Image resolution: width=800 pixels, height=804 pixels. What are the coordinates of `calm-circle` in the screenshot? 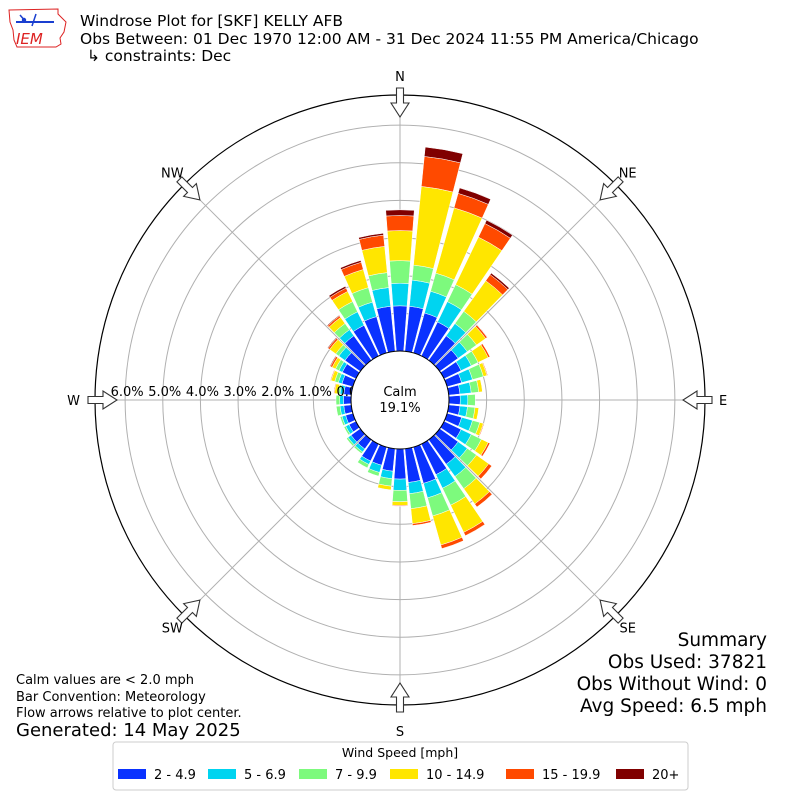 It's located at (400, 400).